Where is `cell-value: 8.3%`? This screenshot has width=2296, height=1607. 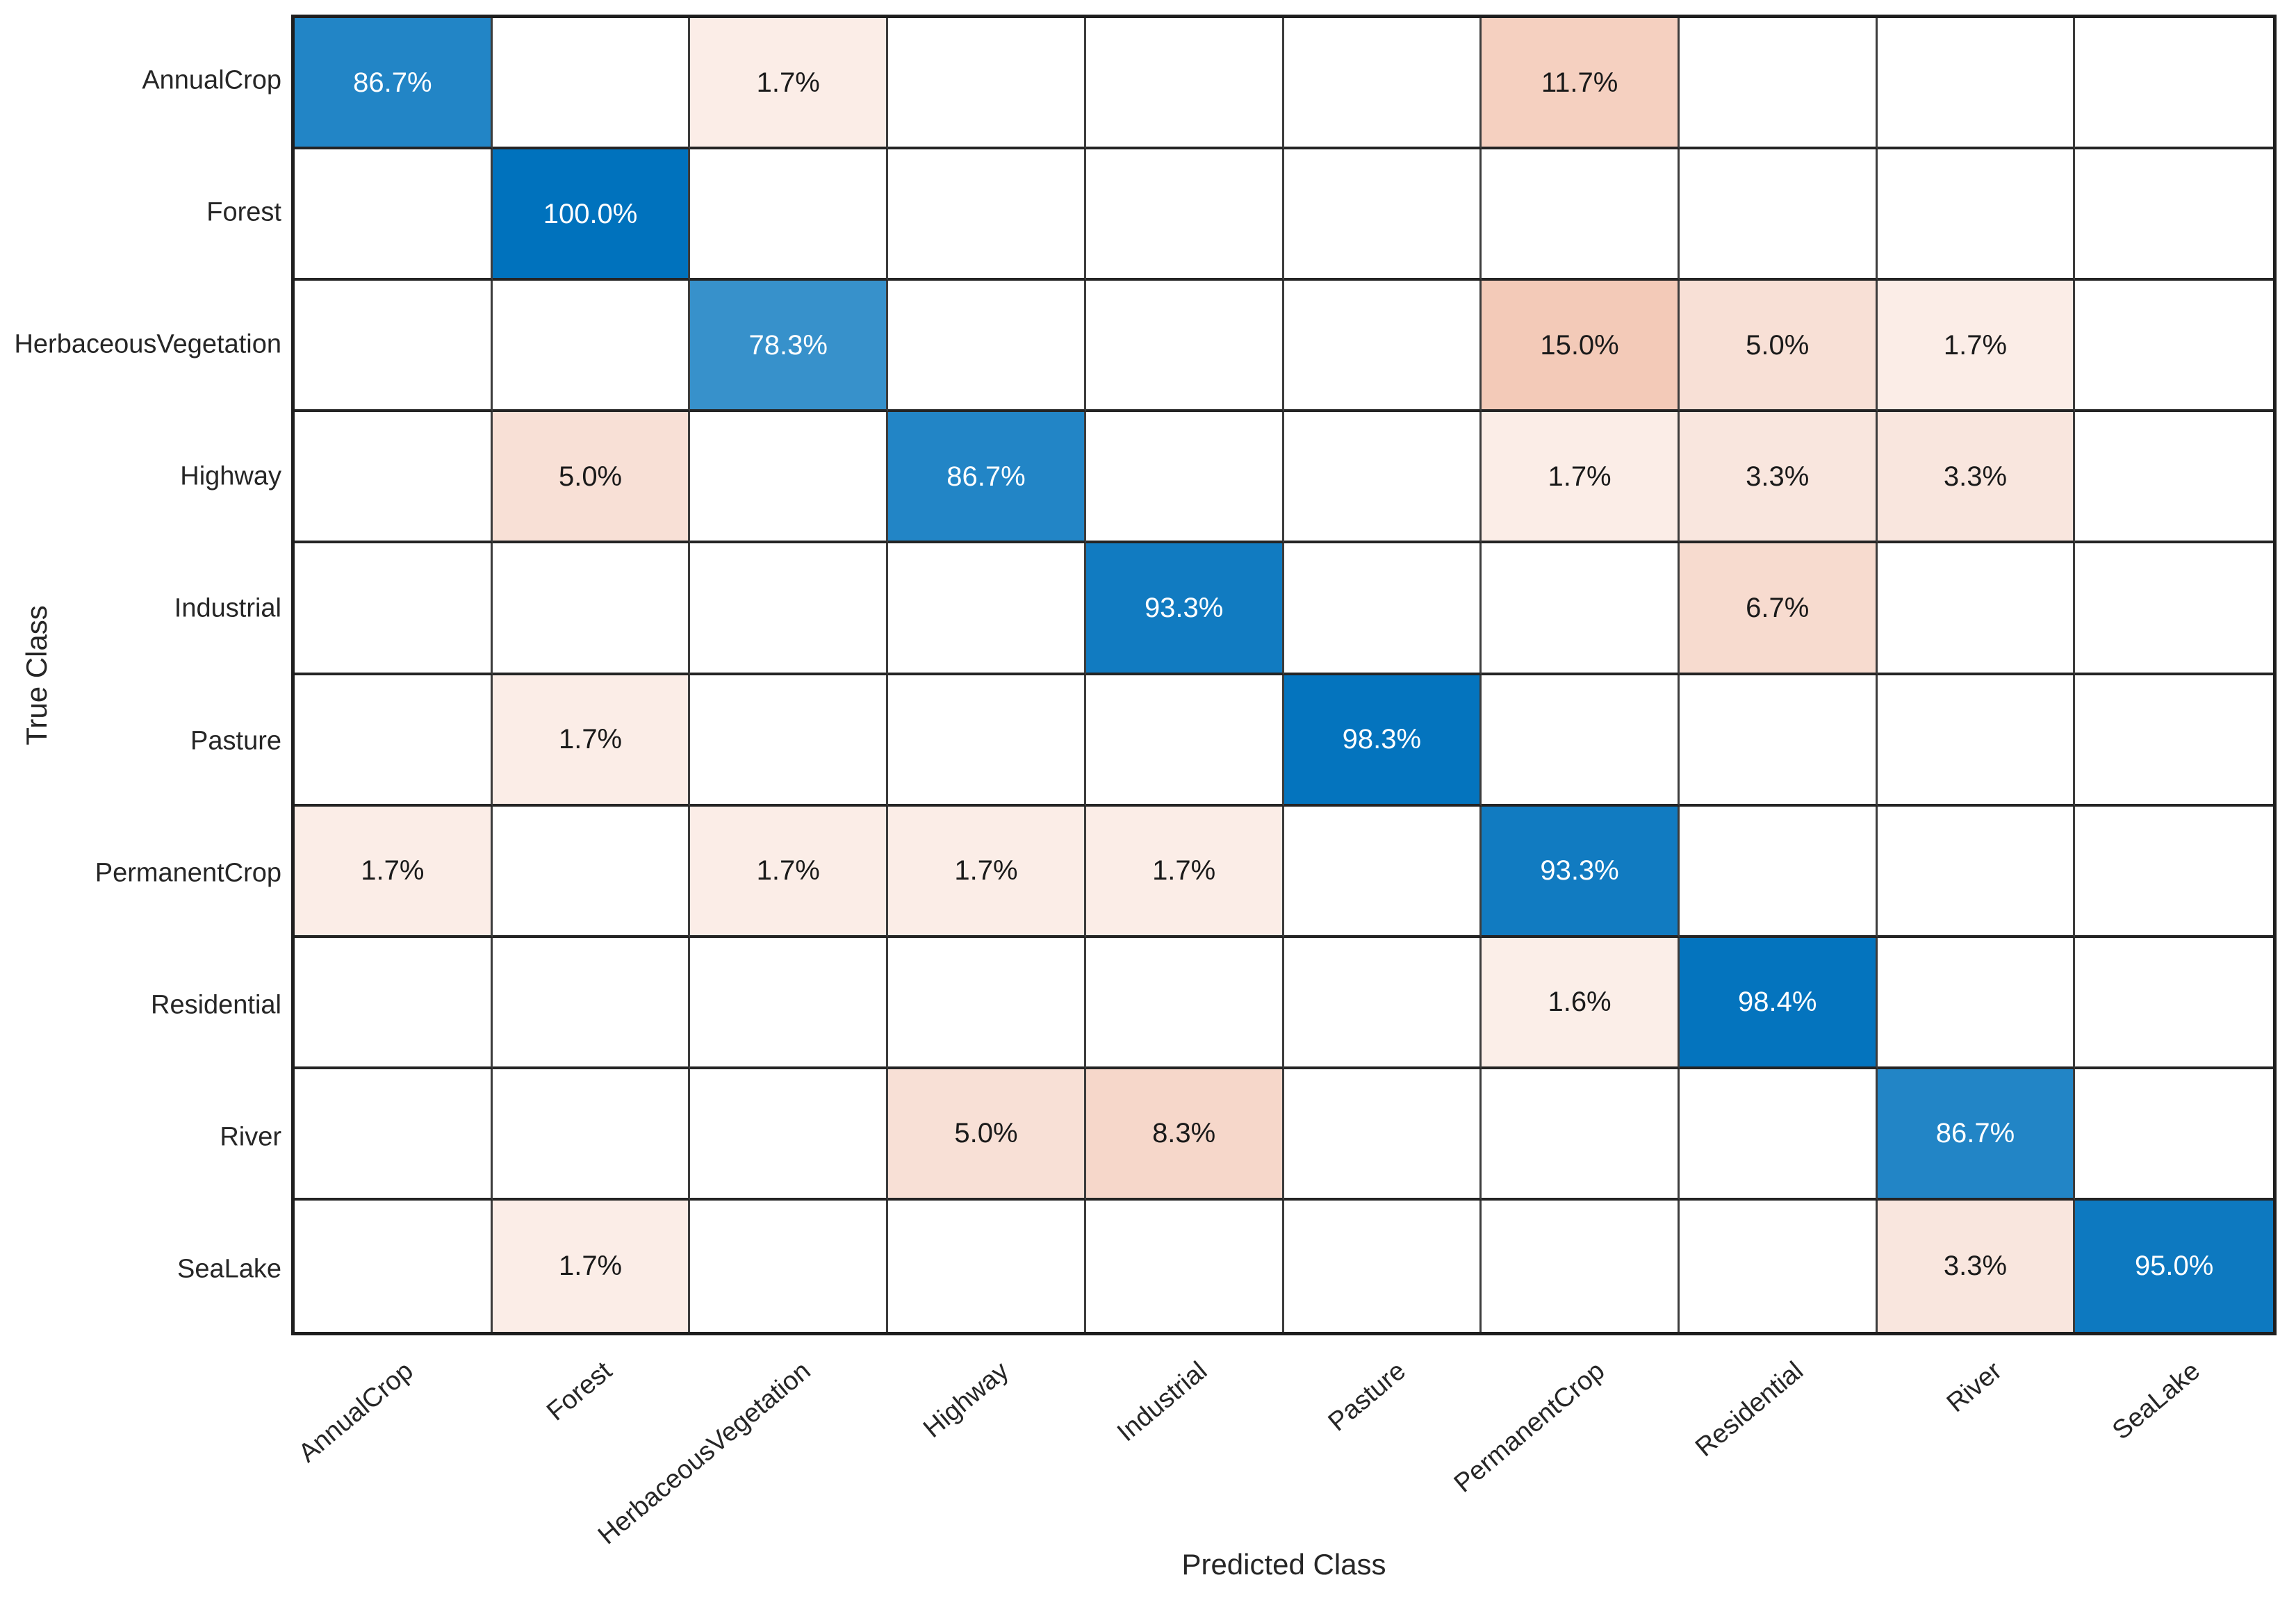 cell-value: 8.3% is located at coordinates (1184, 1133).